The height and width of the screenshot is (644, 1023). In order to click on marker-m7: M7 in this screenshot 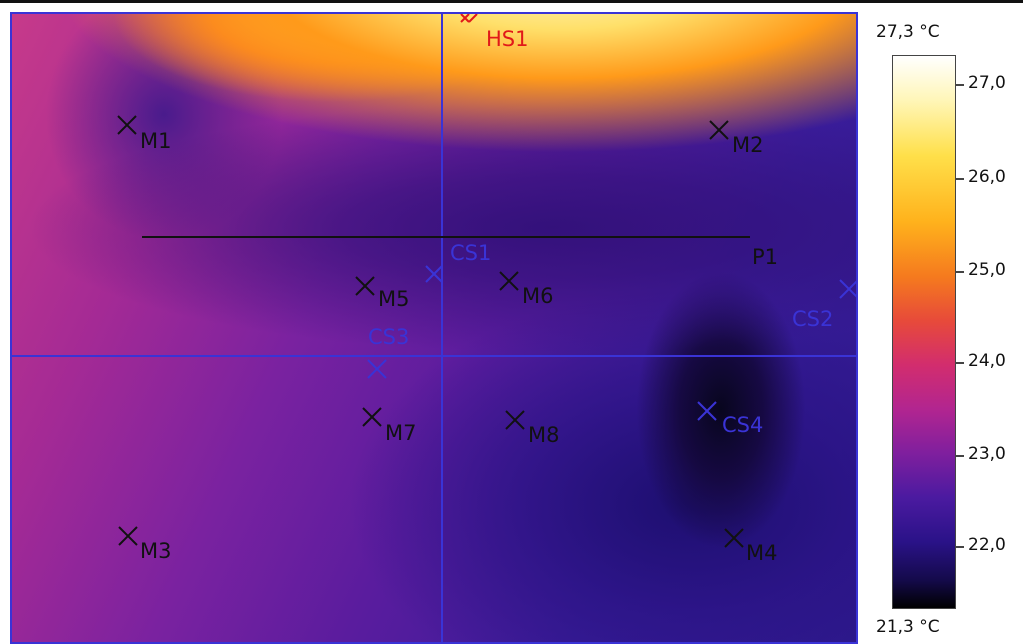, I will do `click(389, 426)`.